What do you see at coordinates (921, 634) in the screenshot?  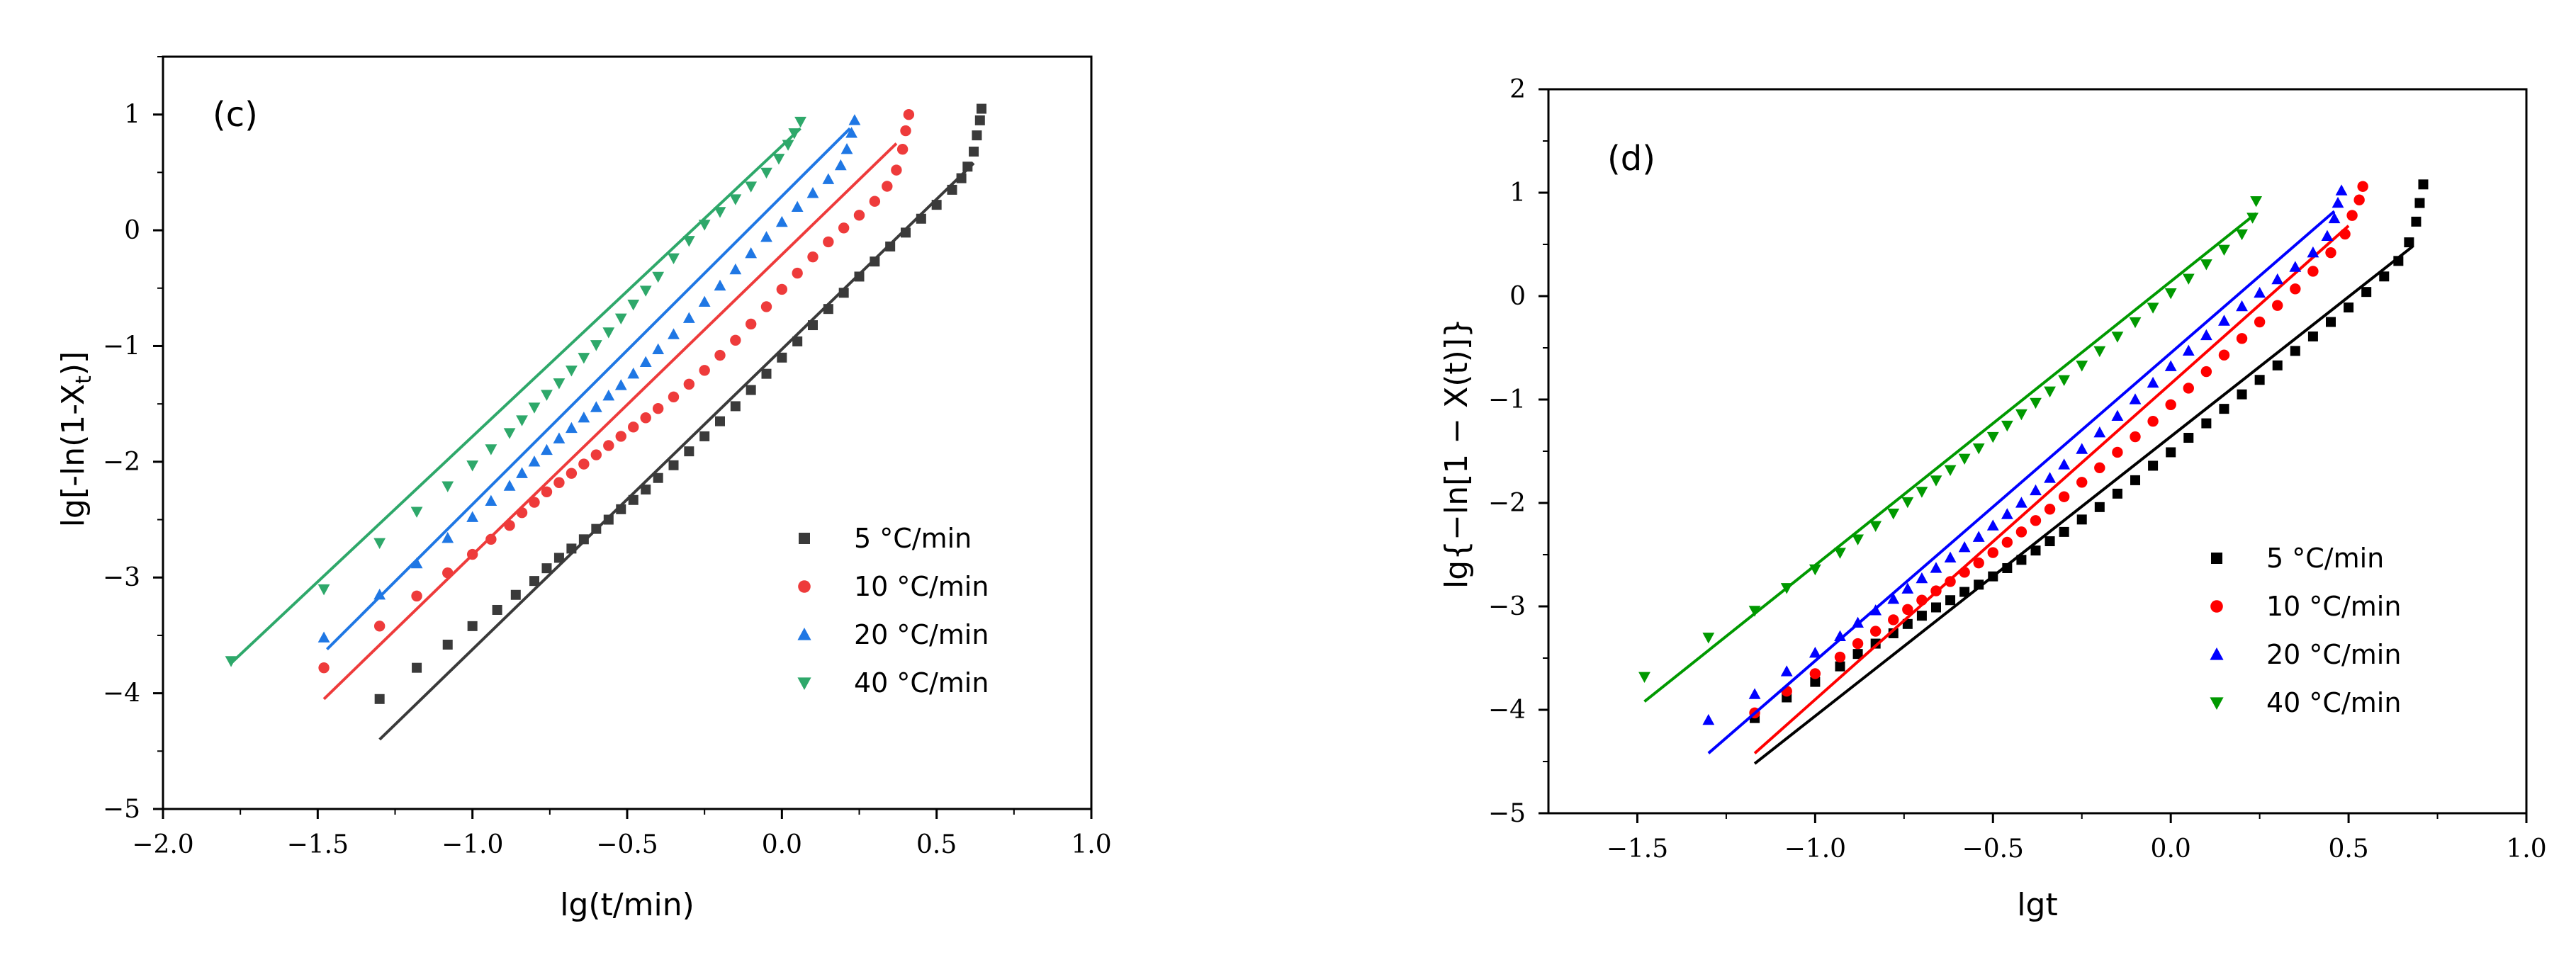 I see `legend-label: 20 °C/min` at bounding box center [921, 634].